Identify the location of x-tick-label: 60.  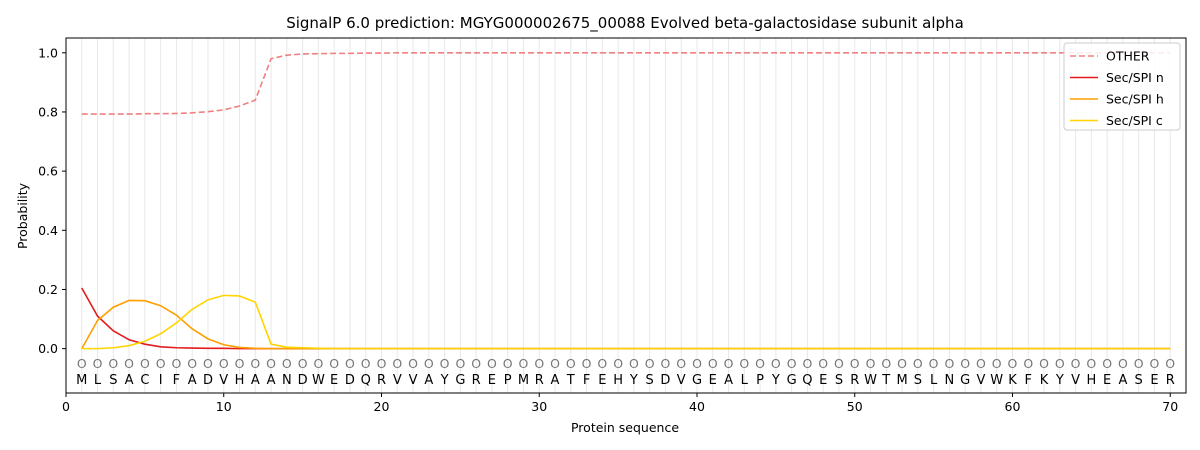
(1013, 406).